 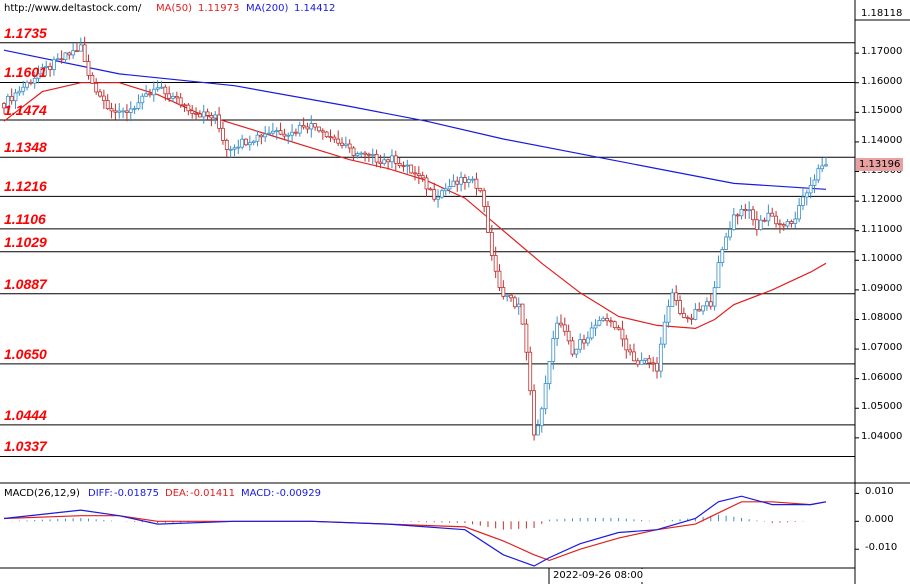 What do you see at coordinates (25, 147) in the screenshot?
I see `level-label-3: 1.1348` at bounding box center [25, 147].